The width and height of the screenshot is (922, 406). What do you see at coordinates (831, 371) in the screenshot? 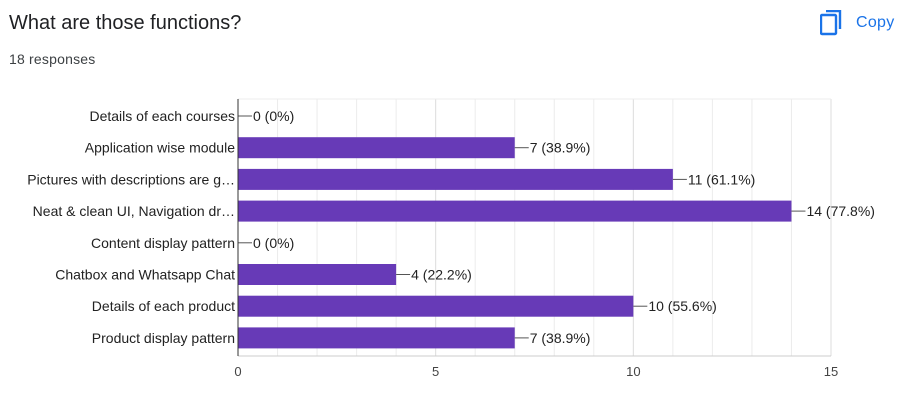
I see `x-tick-label: 15` at bounding box center [831, 371].